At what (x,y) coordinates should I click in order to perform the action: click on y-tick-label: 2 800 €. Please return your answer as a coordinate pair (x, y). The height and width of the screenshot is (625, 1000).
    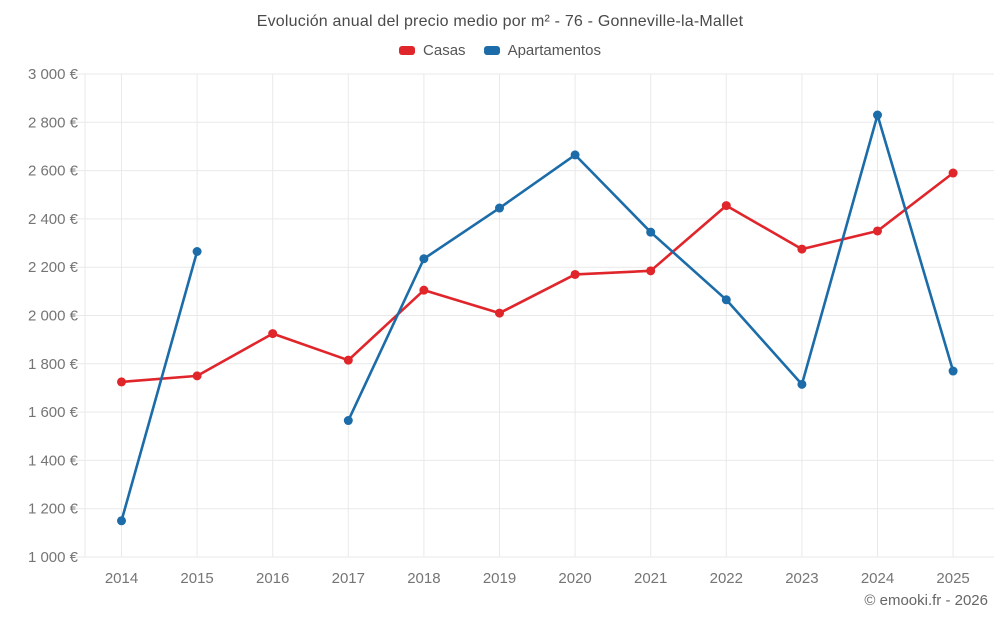
    Looking at the image, I should click on (53, 122).